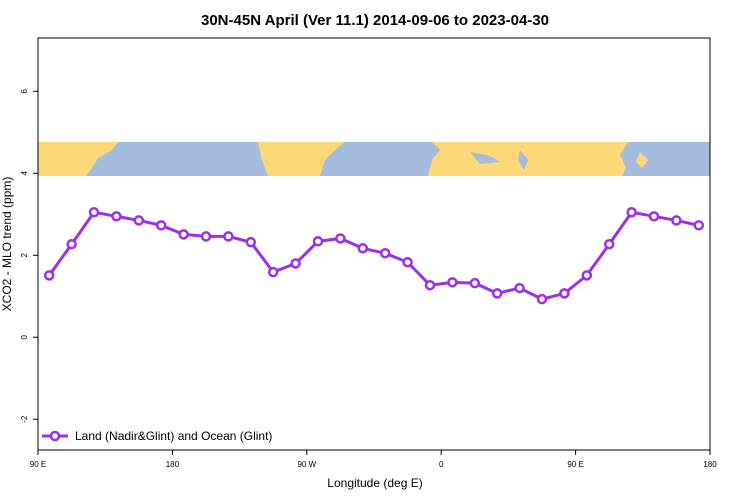  Describe the element at coordinates (7, 244) in the screenshot. I see `y-axis-label: XCO2 - MLO trend (ppm)` at that location.